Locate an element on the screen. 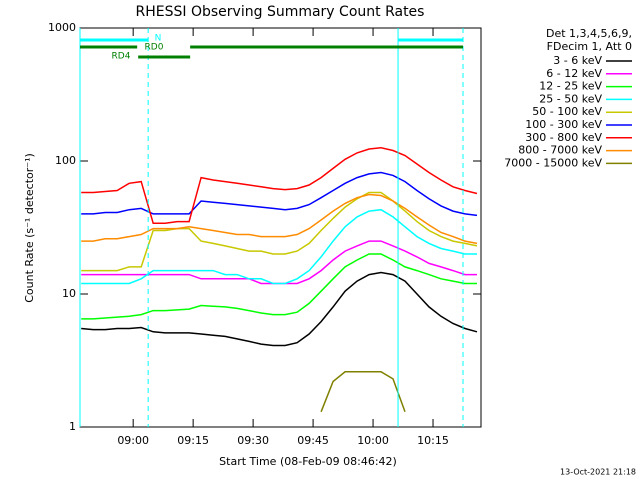  flag-label: RD4 is located at coordinates (121, 57).